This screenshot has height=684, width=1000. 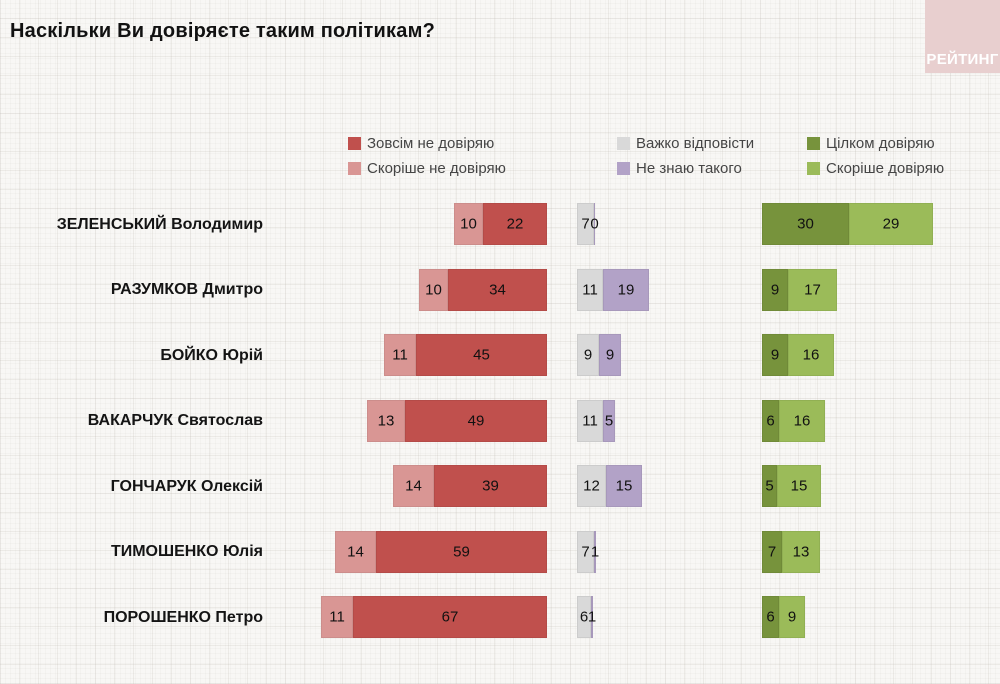 I want to click on bar-group-neg: 10 22, so click(x=500, y=224).